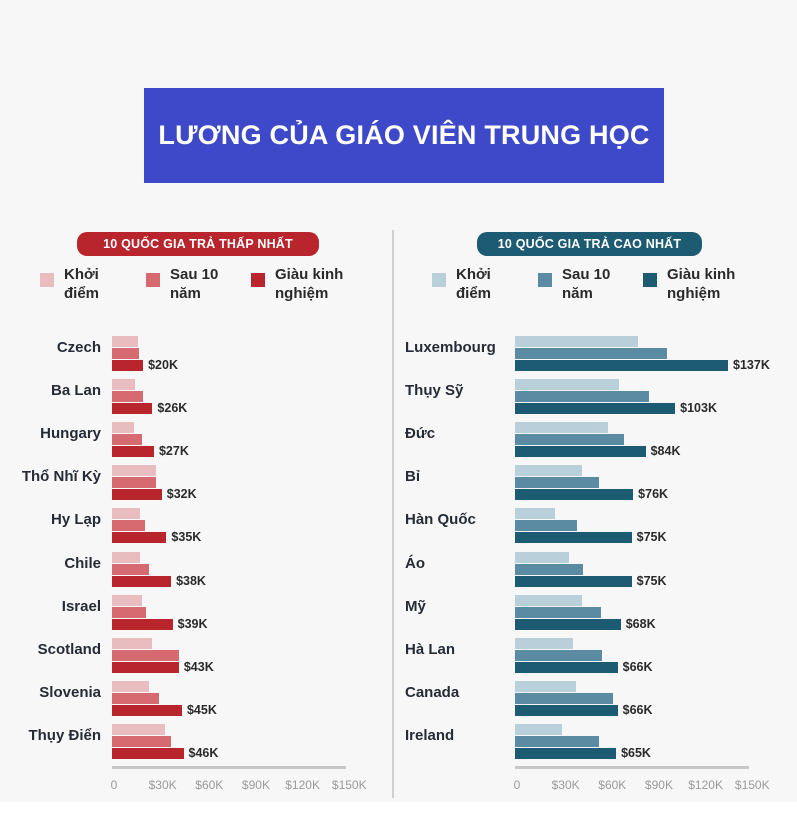  Describe the element at coordinates (450, 347) in the screenshot. I see `country-label: Luxembourg` at that location.